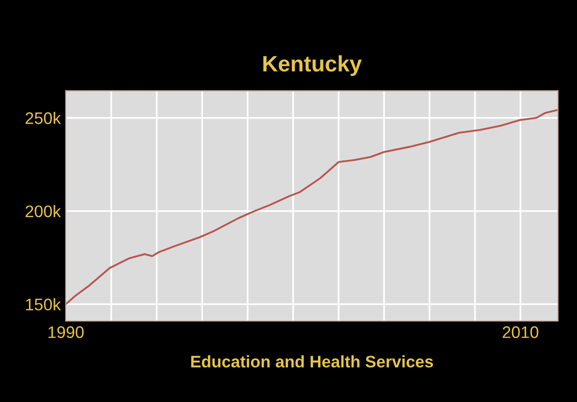 This screenshot has height=402, width=577. Describe the element at coordinates (43, 118) in the screenshot. I see `y-tick-label: 250k` at that location.